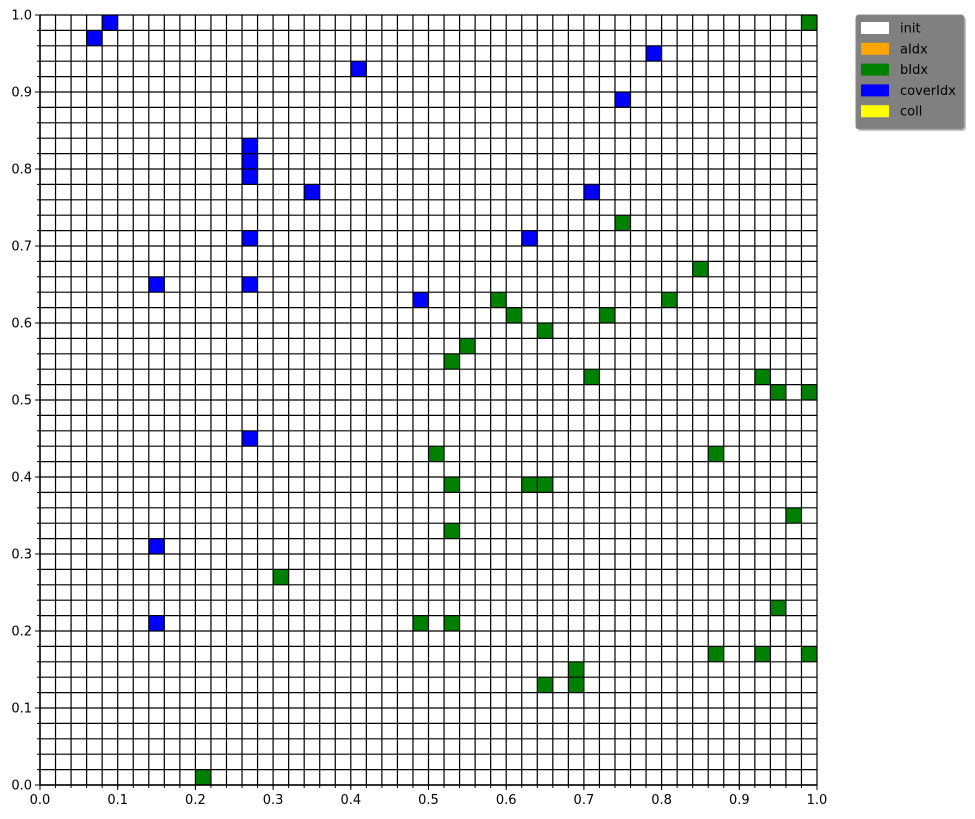 This screenshot has width=975, height=819. I want to click on legend-label-aIdx: aIdx, so click(914, 49).